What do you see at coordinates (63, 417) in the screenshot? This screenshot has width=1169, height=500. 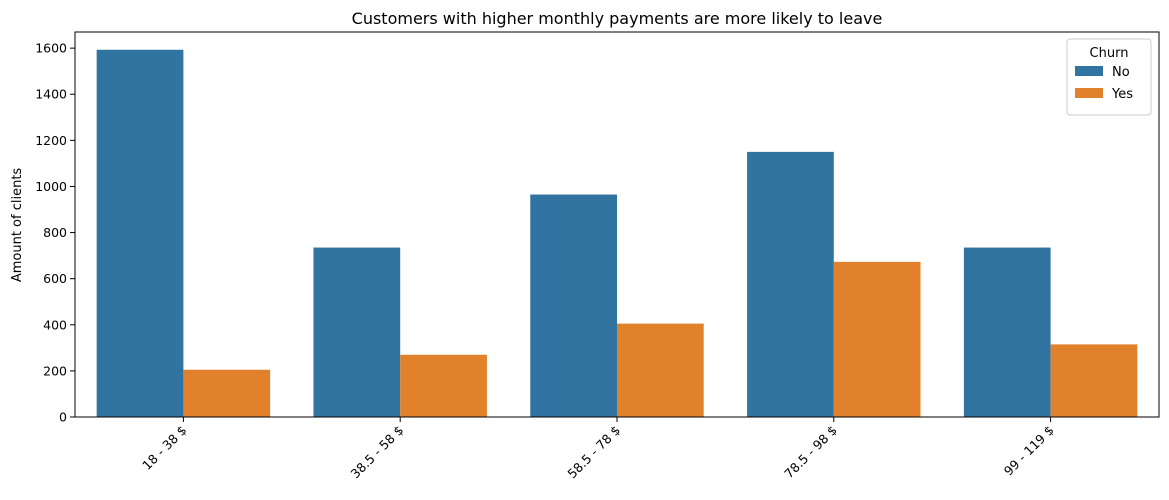 I see `y-tick-label: 0` at bounding box center [63, 417].